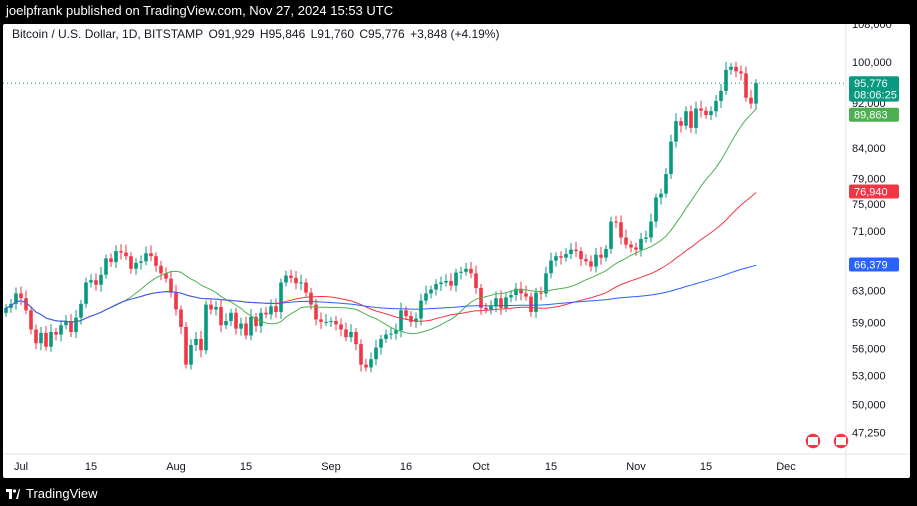 The height and width of the screenshot is (506, 917). Describe the element at coordinates (108, 34) in the screenshot. I see `symbol-name: Bitcoin / U.S. Dollar, 1D, BITSTAMP` at that location.